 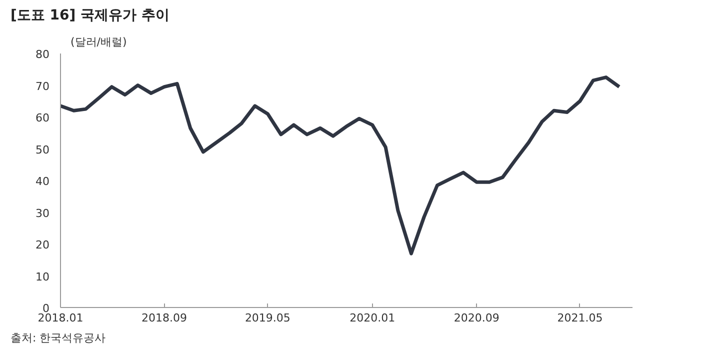 What do you see at coordinates (477, 318) in the screenshot?
I see `x-tick-label: 2020.09` at bounding box center [477, 318].